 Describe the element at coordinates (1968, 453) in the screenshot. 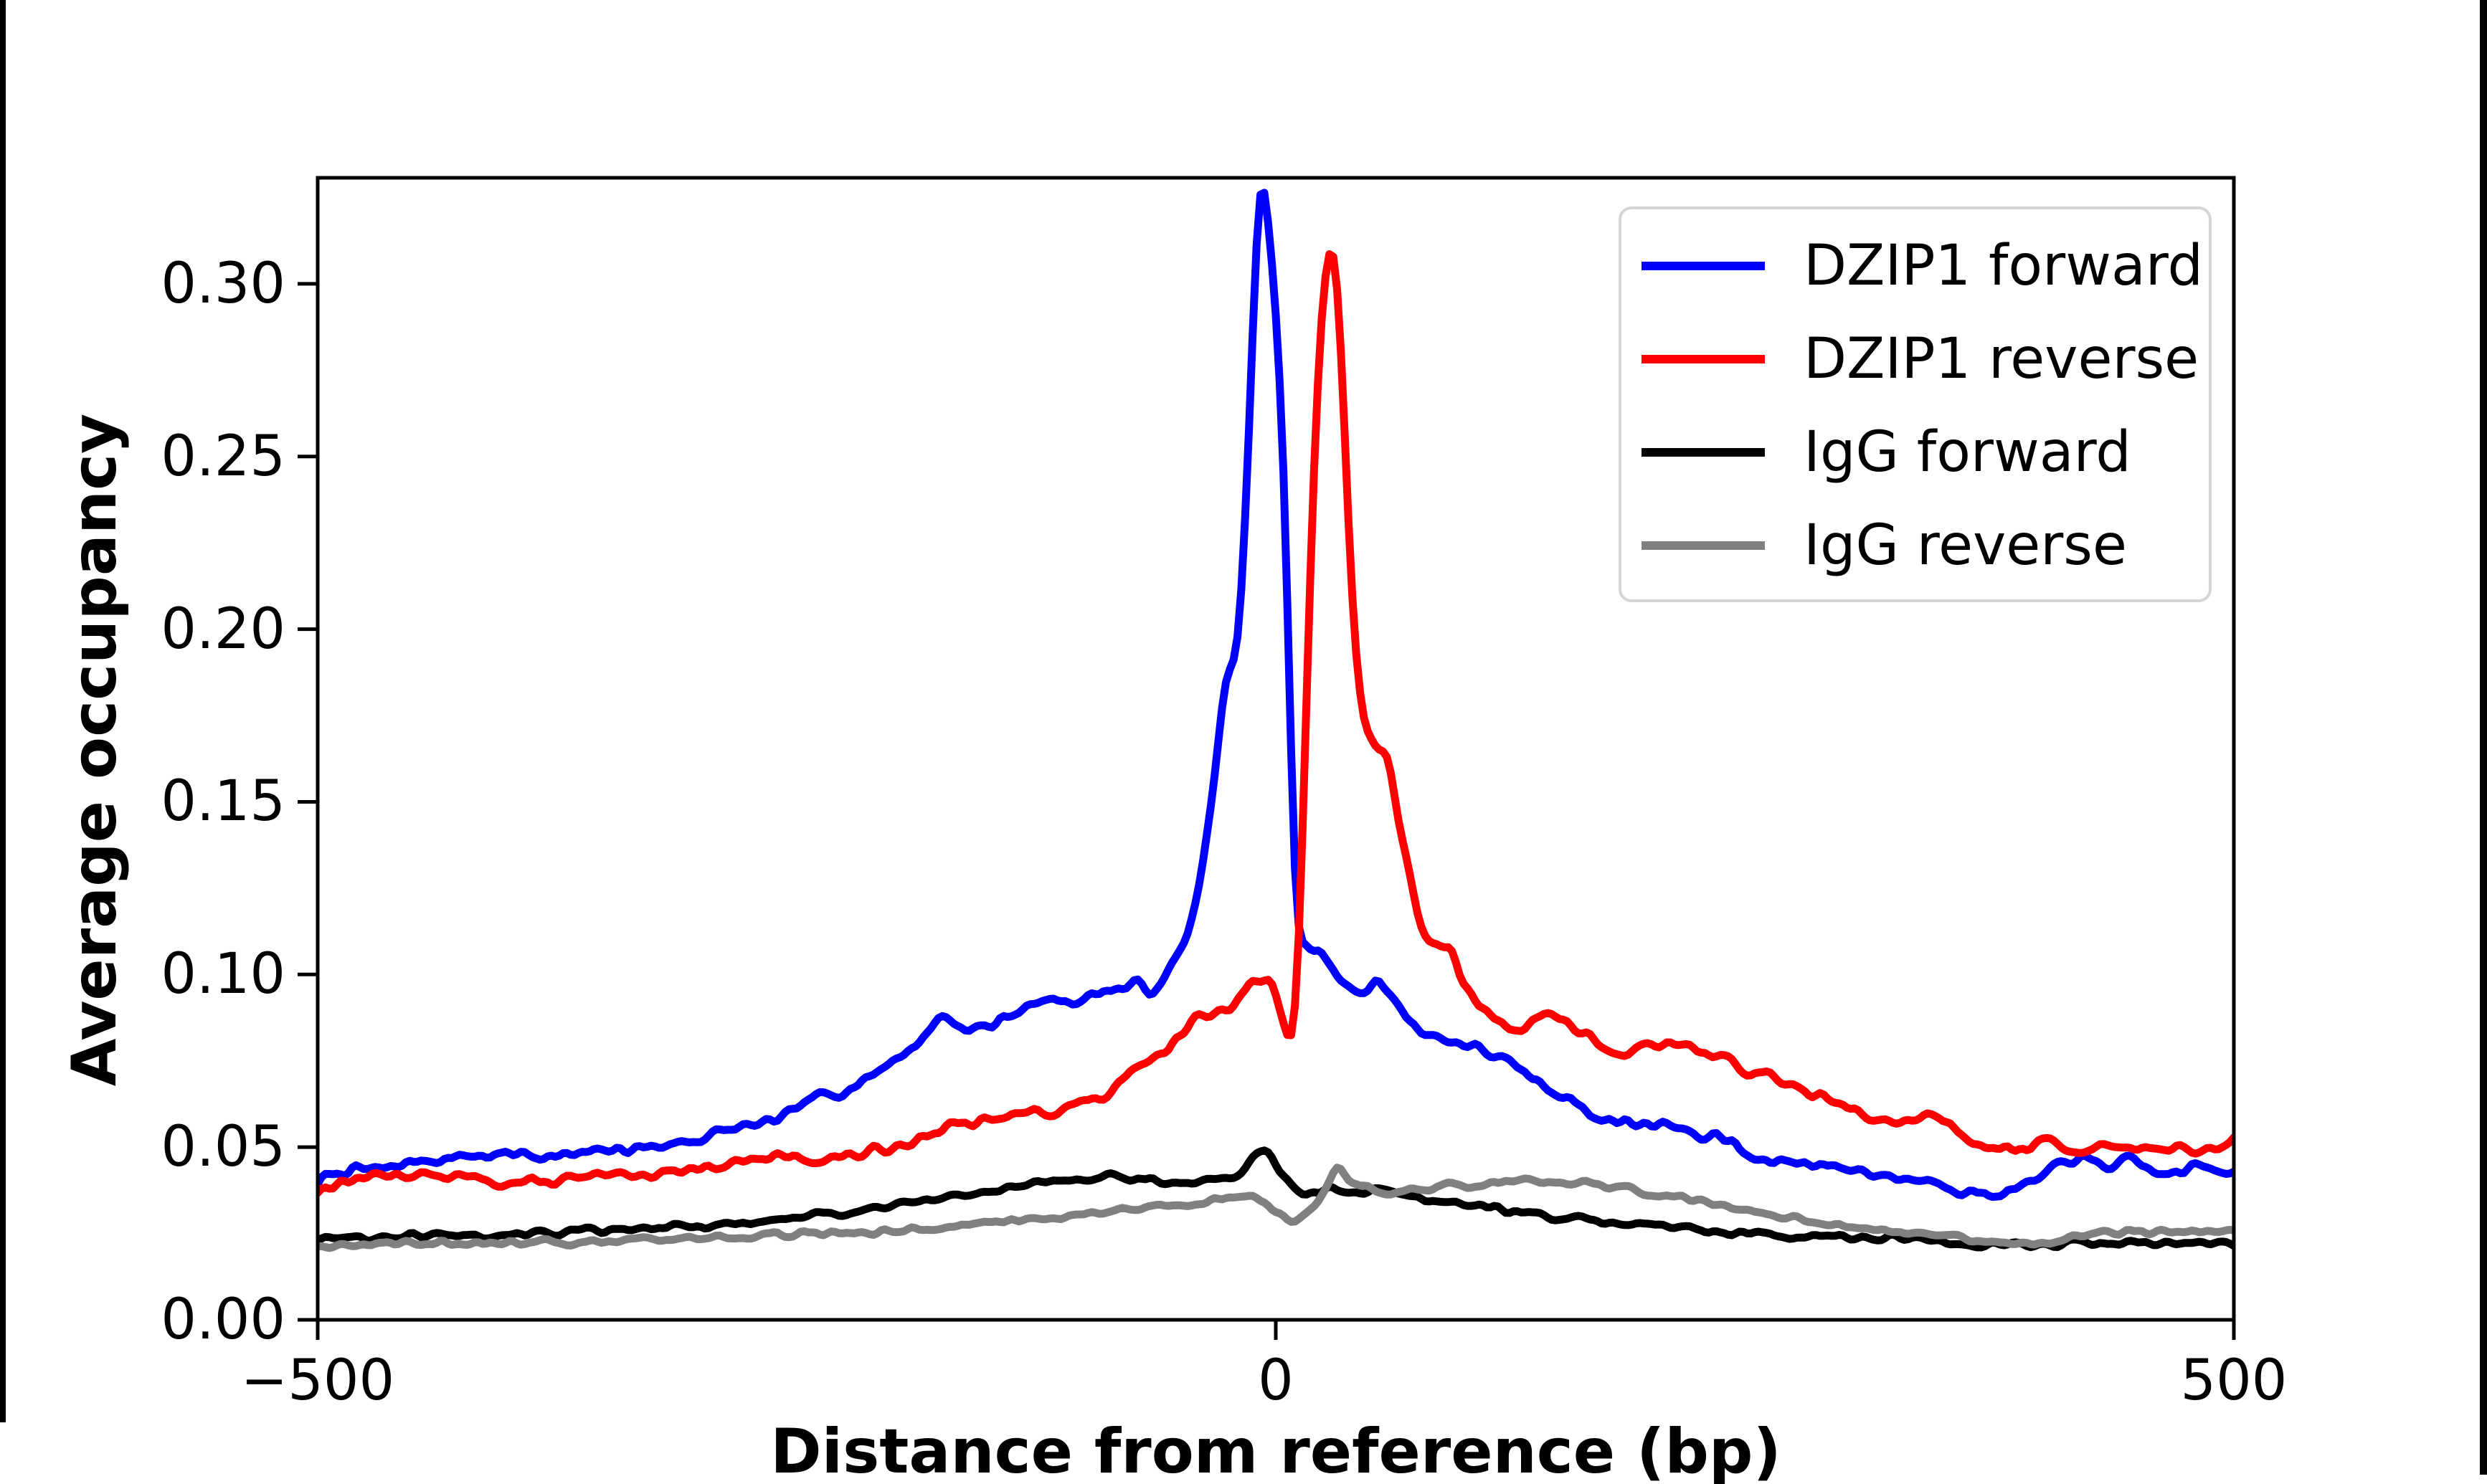

I see `legend-entry-label: IgG forward` at that location.